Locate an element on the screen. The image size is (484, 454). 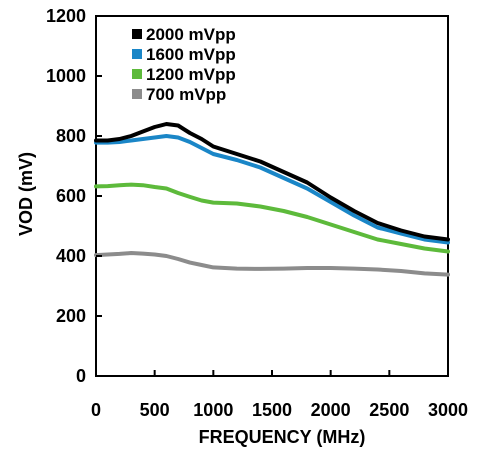
x-axis-title: FREQUENCY (MHz) is located at coordinates (282, 437).